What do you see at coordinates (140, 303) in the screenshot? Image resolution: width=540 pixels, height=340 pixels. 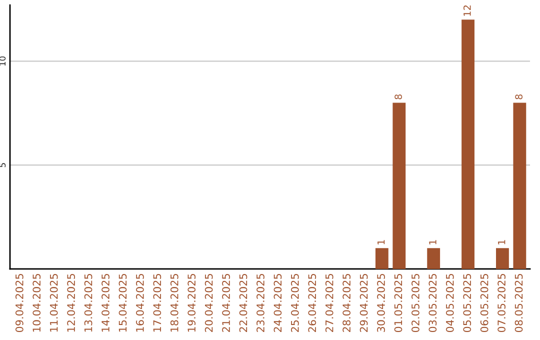 I see `x-tick-label: 16.04.2025` at bounding box center [140, 303].